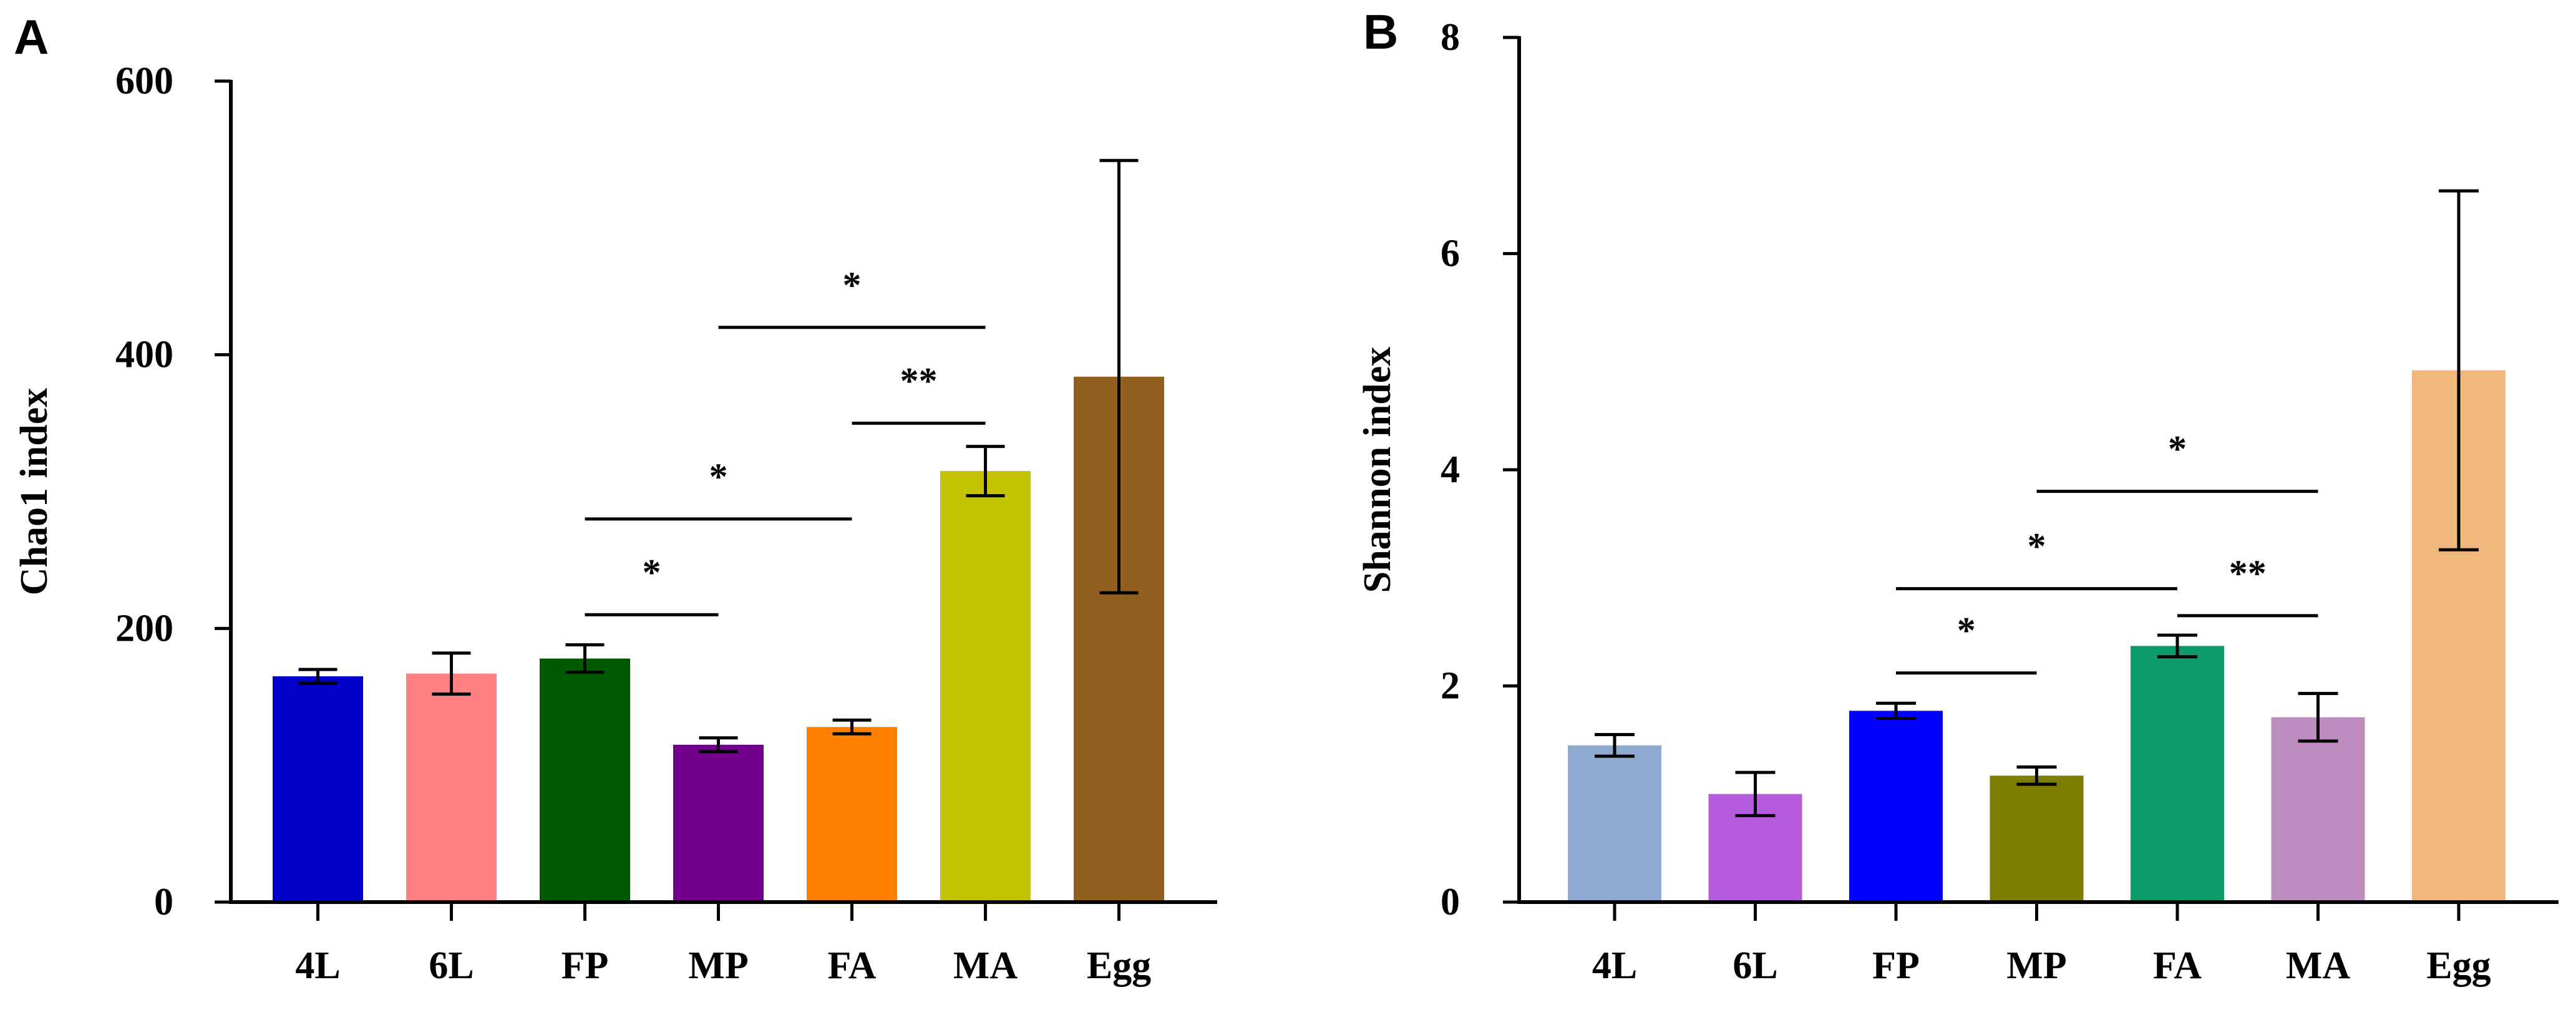 Image resolution: width=2576 pixels, height=1020 pixels. What do you see at coordinates (1451, 470) in the screenshot?
I see `y-tick-label: 4` at bounding box center [1451, 470].